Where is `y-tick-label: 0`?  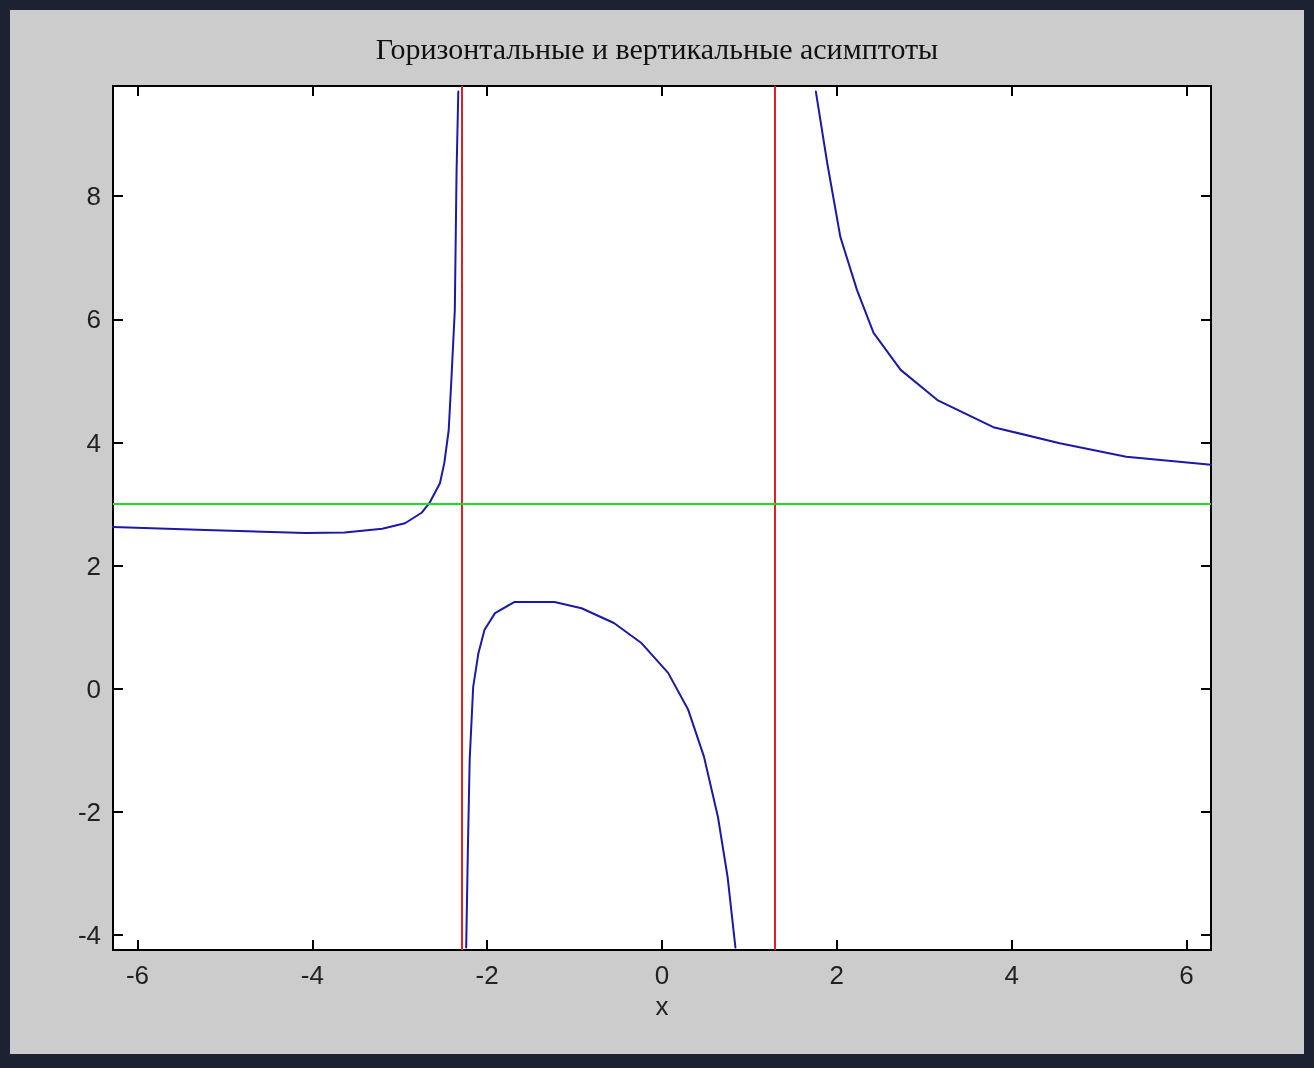 y-tick-label: 0 is located at coordinates (93, 688).